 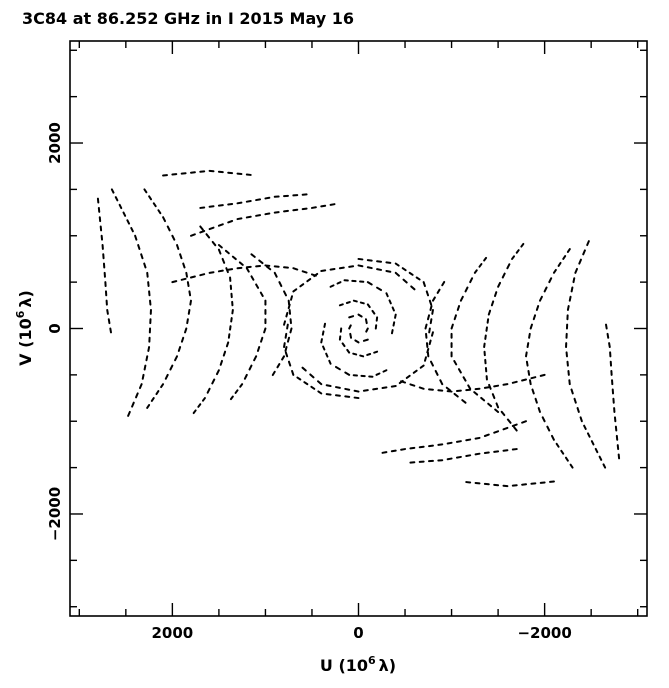 I want to click on y-axis-label-exponent: 6, so click(x=20, y=314).